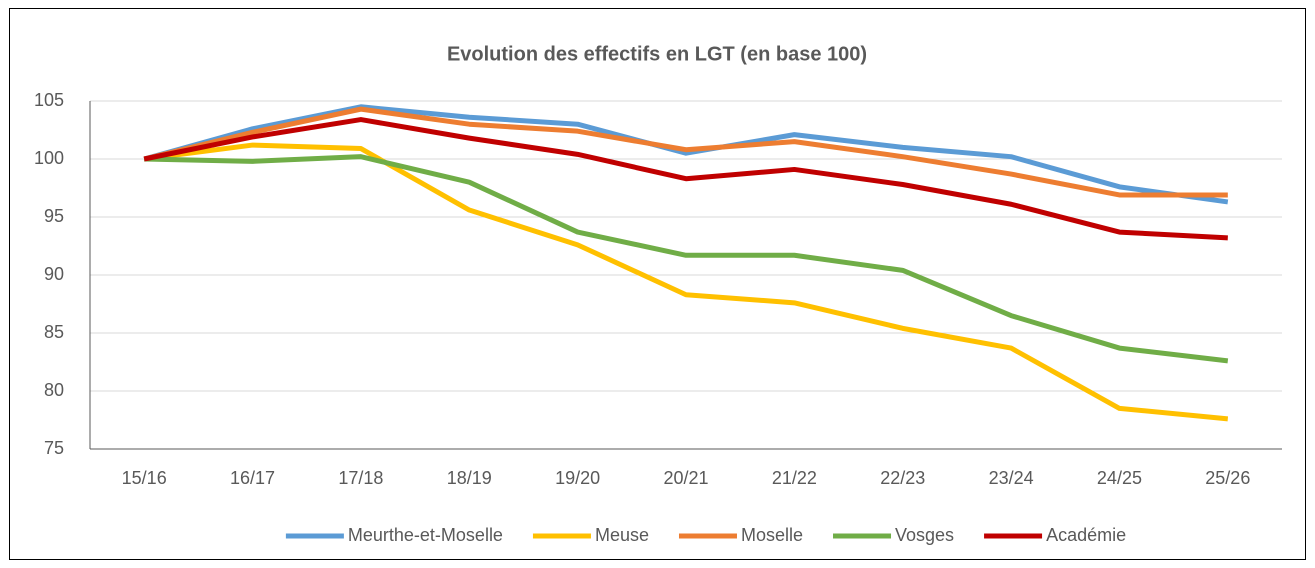  Describe the element at coordinates (1011, 478) in the screenshot. I see `x-tick-label: 23/24` at that location.